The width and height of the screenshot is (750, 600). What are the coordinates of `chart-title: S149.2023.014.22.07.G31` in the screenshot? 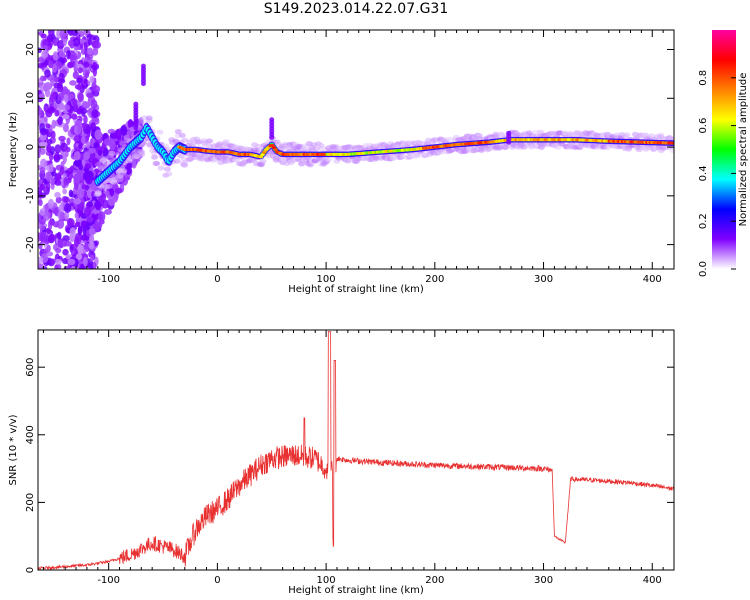 It's located at (356, 9).